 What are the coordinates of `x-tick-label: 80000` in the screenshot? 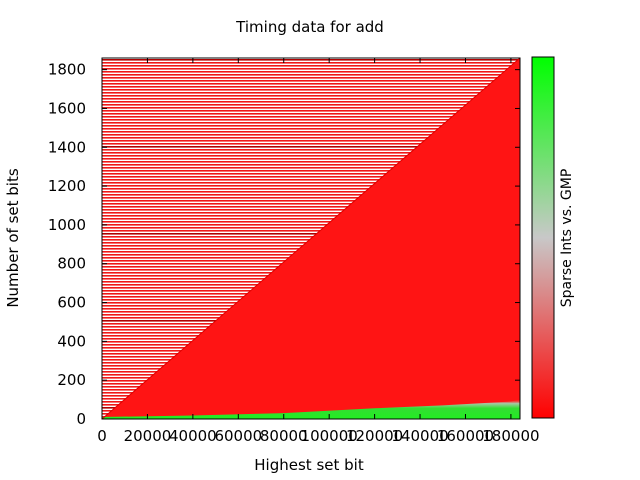 It's located at (284, 436).